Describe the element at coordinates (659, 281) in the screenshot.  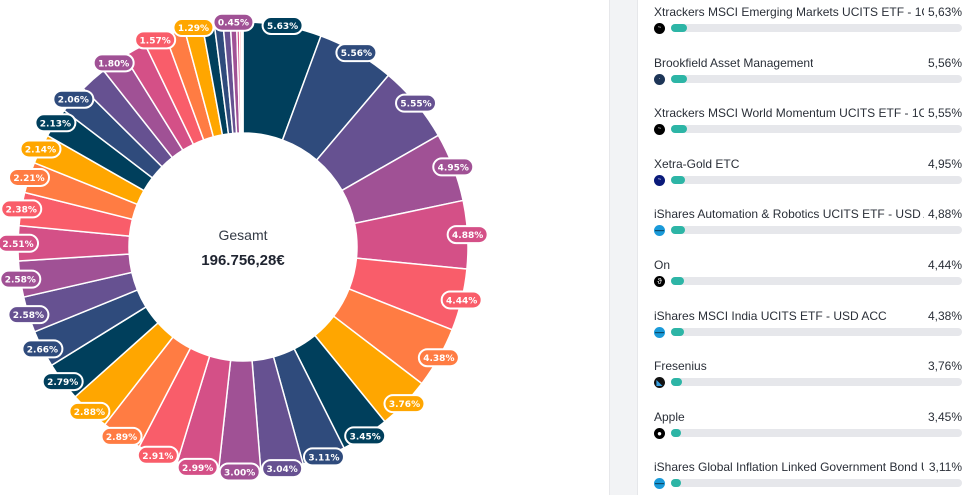
I see `on-logo-icon: ϑ` at that location.